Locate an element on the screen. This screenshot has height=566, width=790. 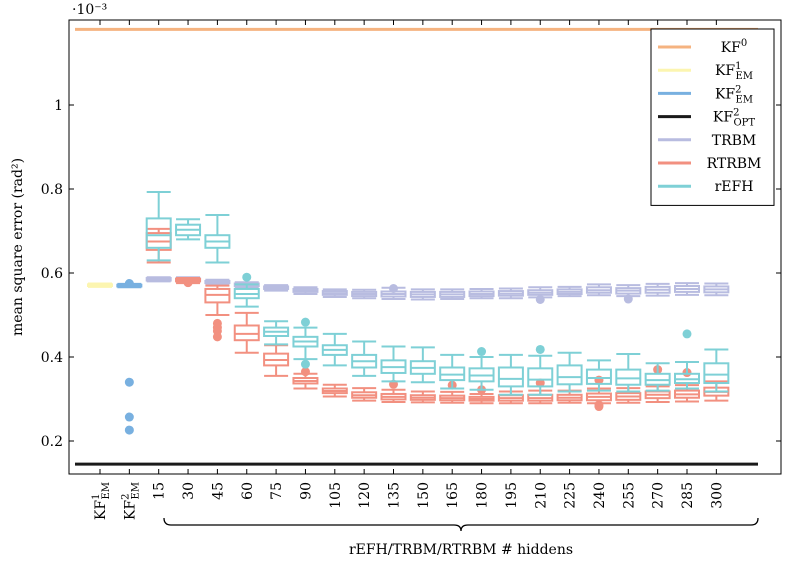
x-tick-label: 45 is located at coordinates (218, 491).